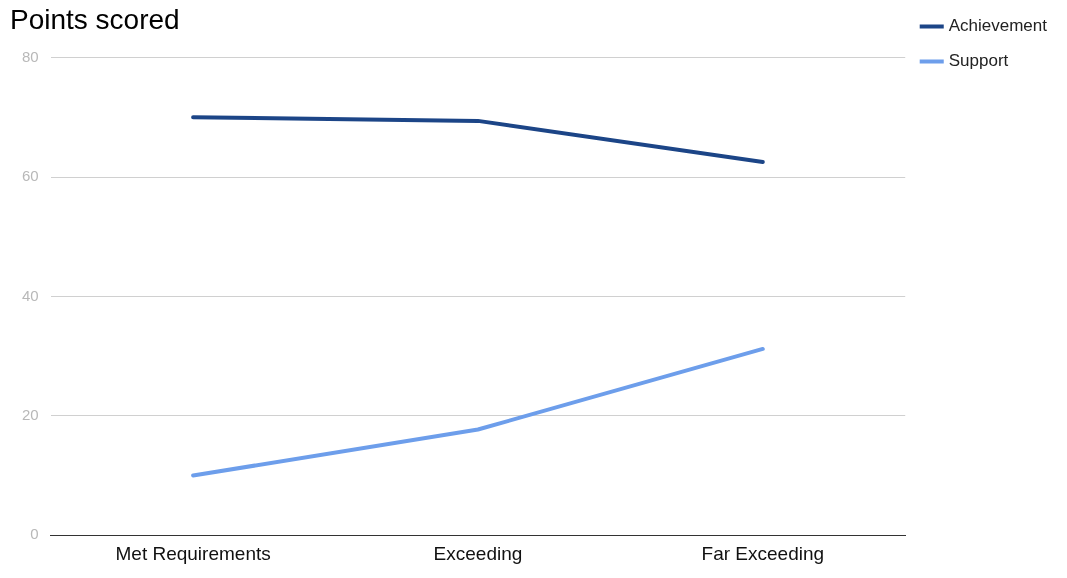  What do you see at coordinates (763, 553) in the screenshot?
I see `x-tick-label: Far Exceeding` at bounding box center [763, 553].